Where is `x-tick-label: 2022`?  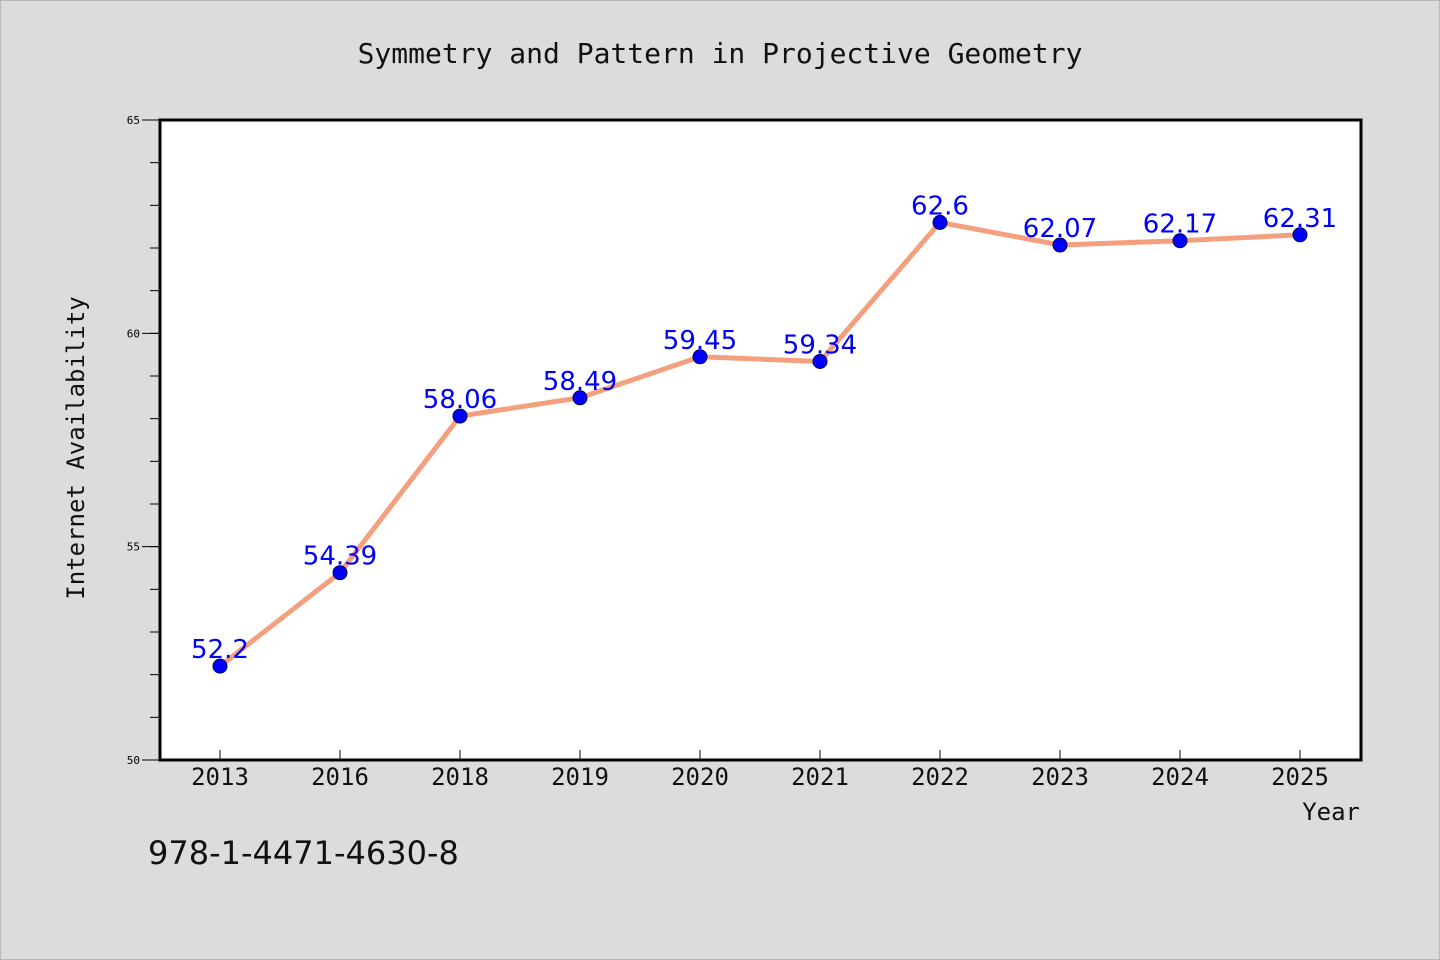 x-tick-label: 2022 is located at coordinates (940, 777).